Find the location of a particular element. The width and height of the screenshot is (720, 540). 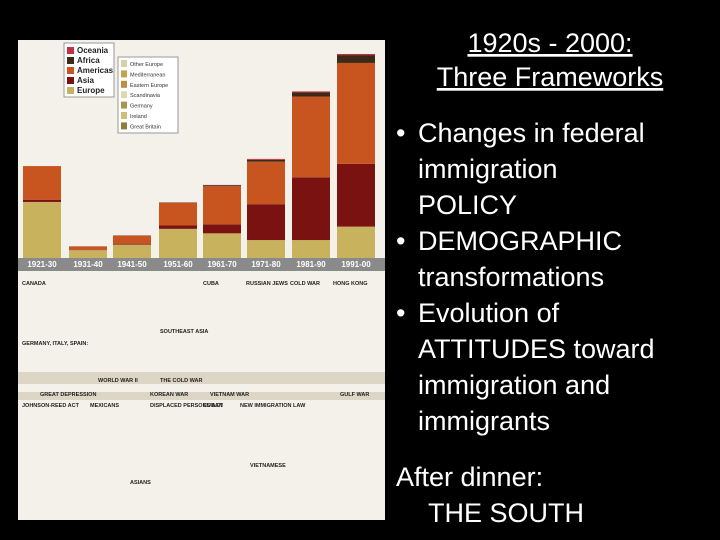

legend-label: Oceania is located at coordinates (93, 50).